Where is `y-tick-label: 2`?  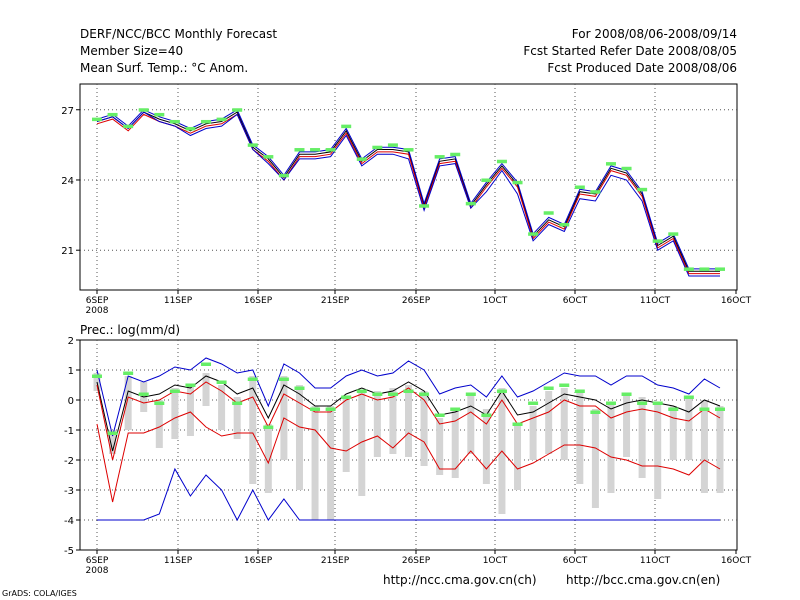 y-tick-label: 2 is located at coordinates (71, 341).